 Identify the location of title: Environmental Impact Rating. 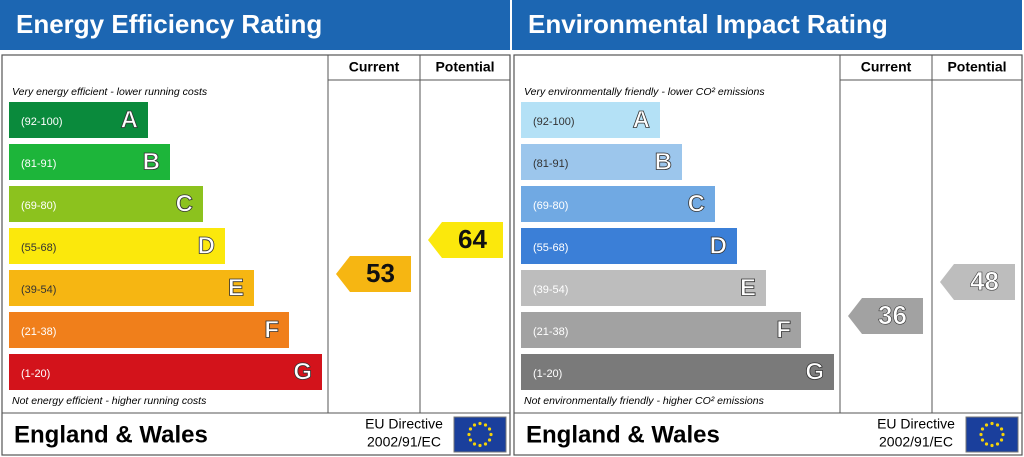
(708, 24).